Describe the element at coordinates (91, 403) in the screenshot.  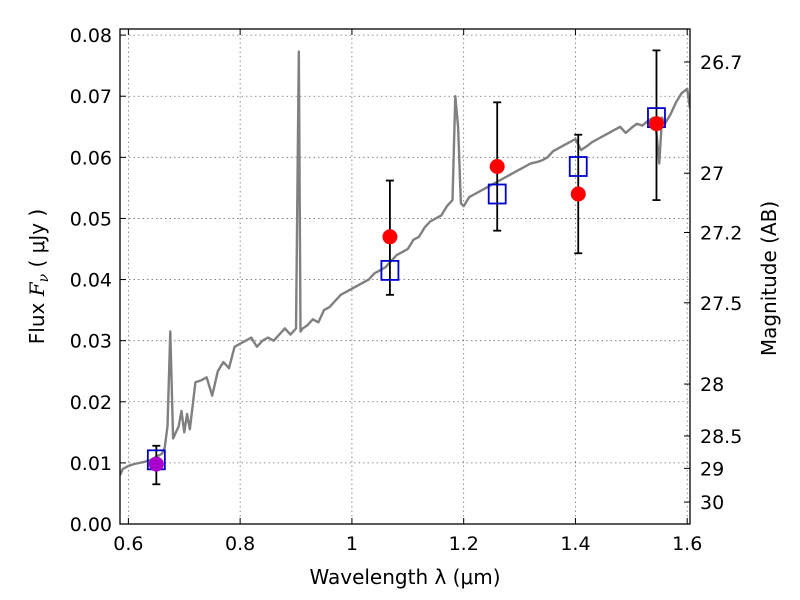
I see `y-tick-label: 0.02` at that location.